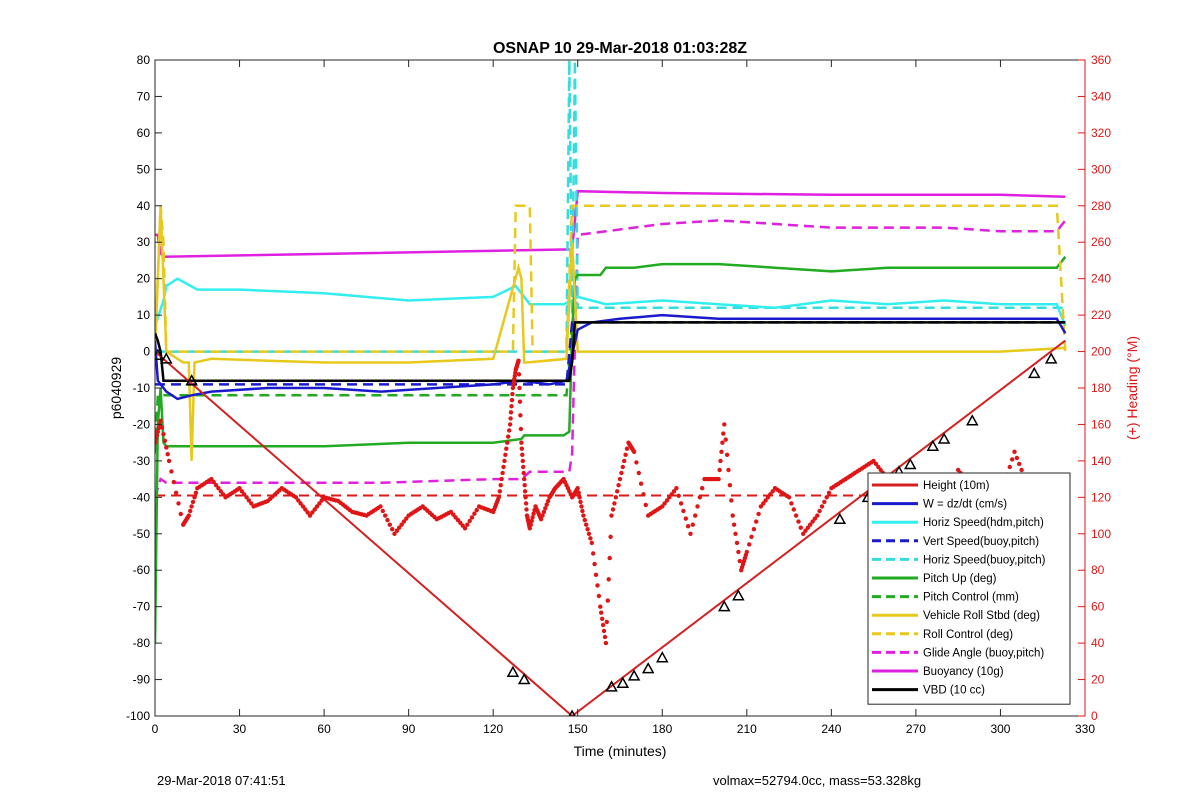  I want to click on y-tick-label: 0, so click(146, 352).